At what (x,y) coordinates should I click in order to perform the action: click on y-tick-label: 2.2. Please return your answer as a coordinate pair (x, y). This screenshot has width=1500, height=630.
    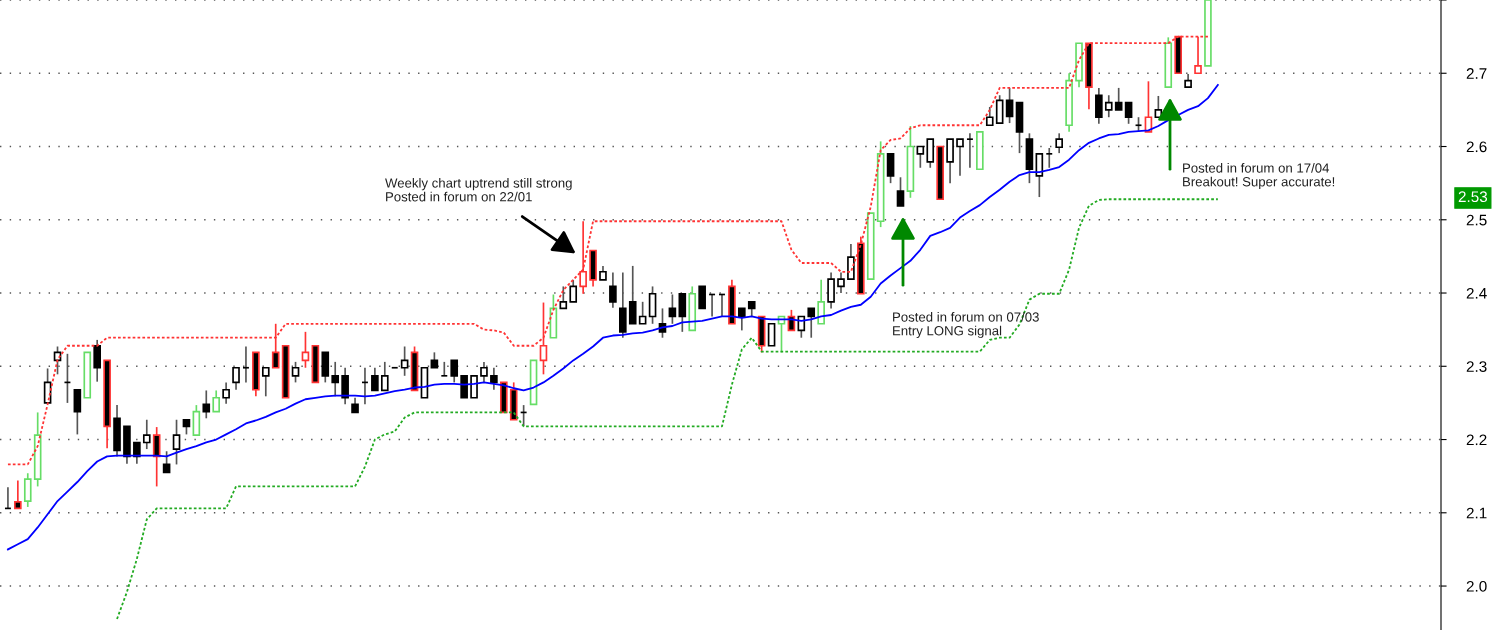
    Looking at the image, I should click on (1476, 440).